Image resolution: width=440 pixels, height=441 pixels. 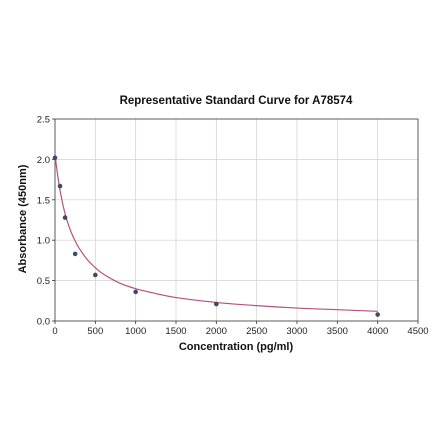 I want to click on y-tick-label: 1.0, so click(x=43, y=241).